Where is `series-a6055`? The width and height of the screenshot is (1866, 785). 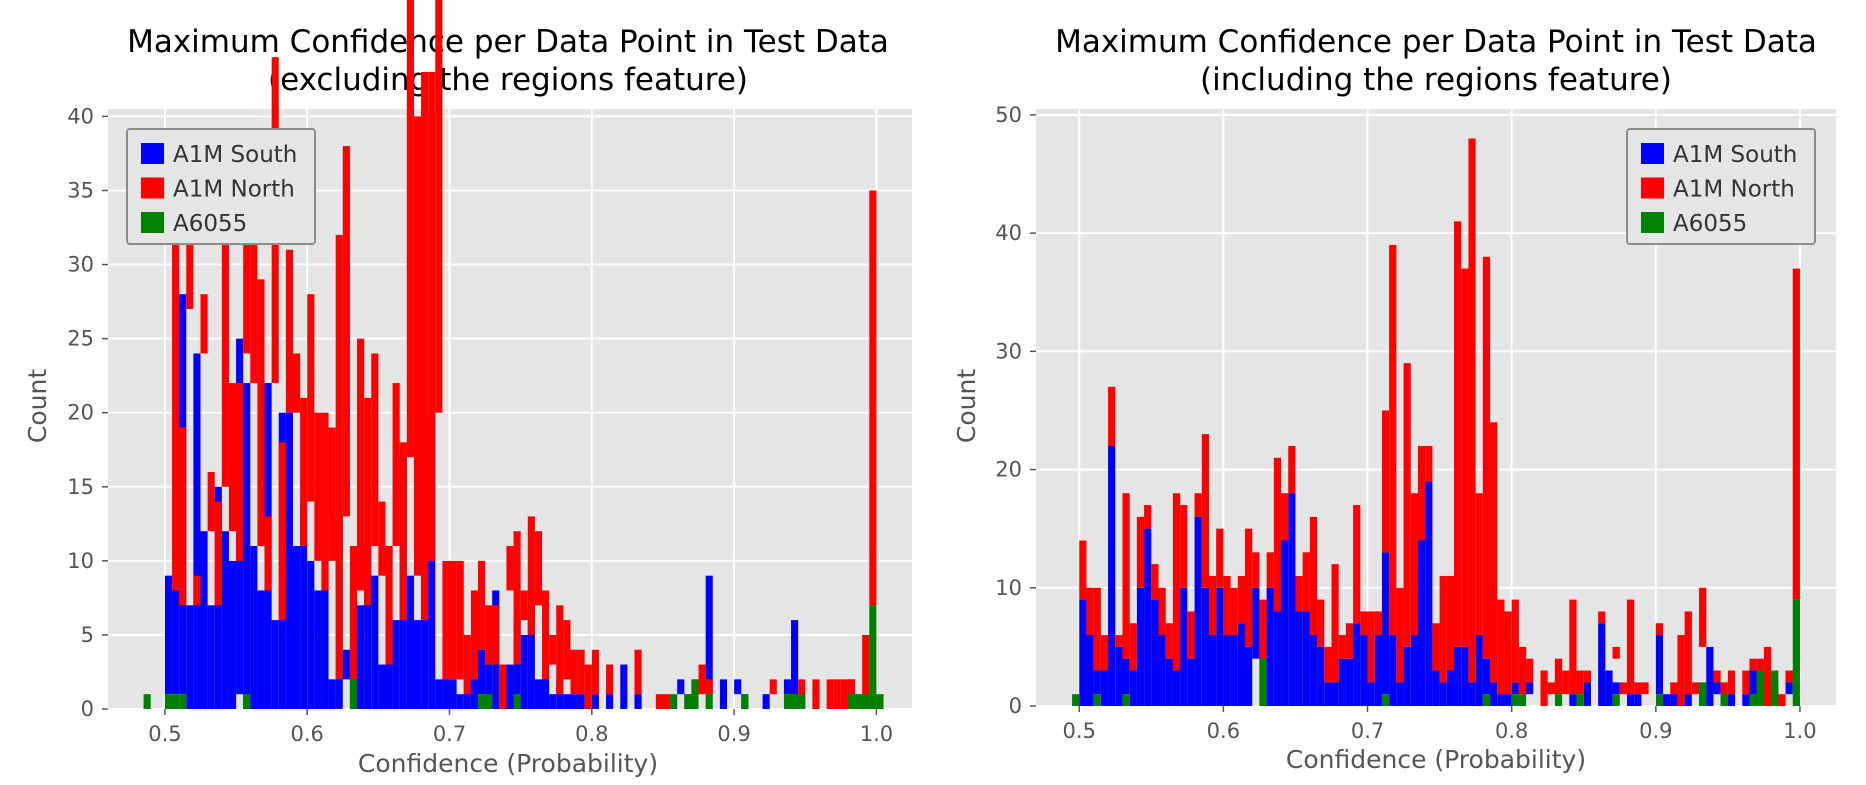 series-a6055 is located at coordinates (513, 657).